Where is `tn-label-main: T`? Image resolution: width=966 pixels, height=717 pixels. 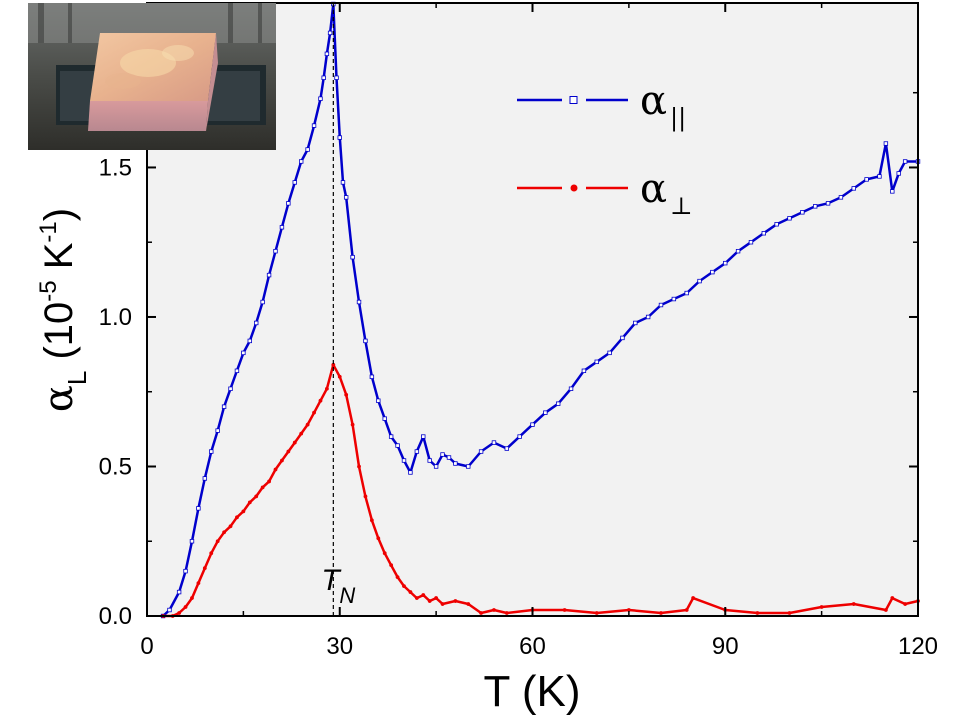 tn-label-main: T is located at coordinates (331, 580).